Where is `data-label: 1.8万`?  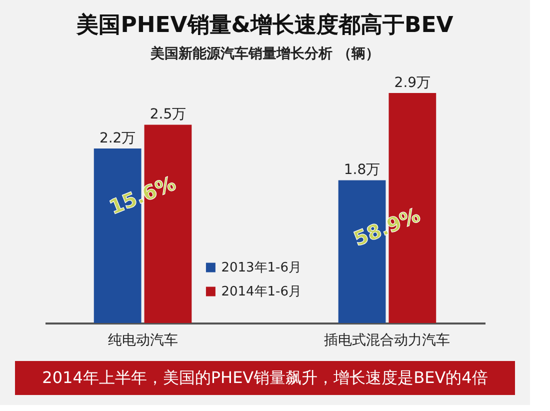 data-label: 1.8万 is located at coordinates (362, 170).